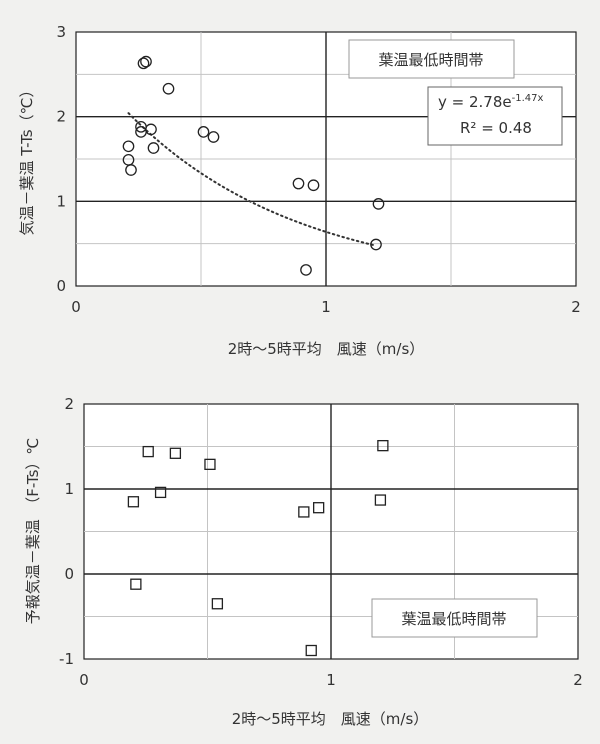 The image size is (600, 744). I want to click on points-top, so click(253, 165).